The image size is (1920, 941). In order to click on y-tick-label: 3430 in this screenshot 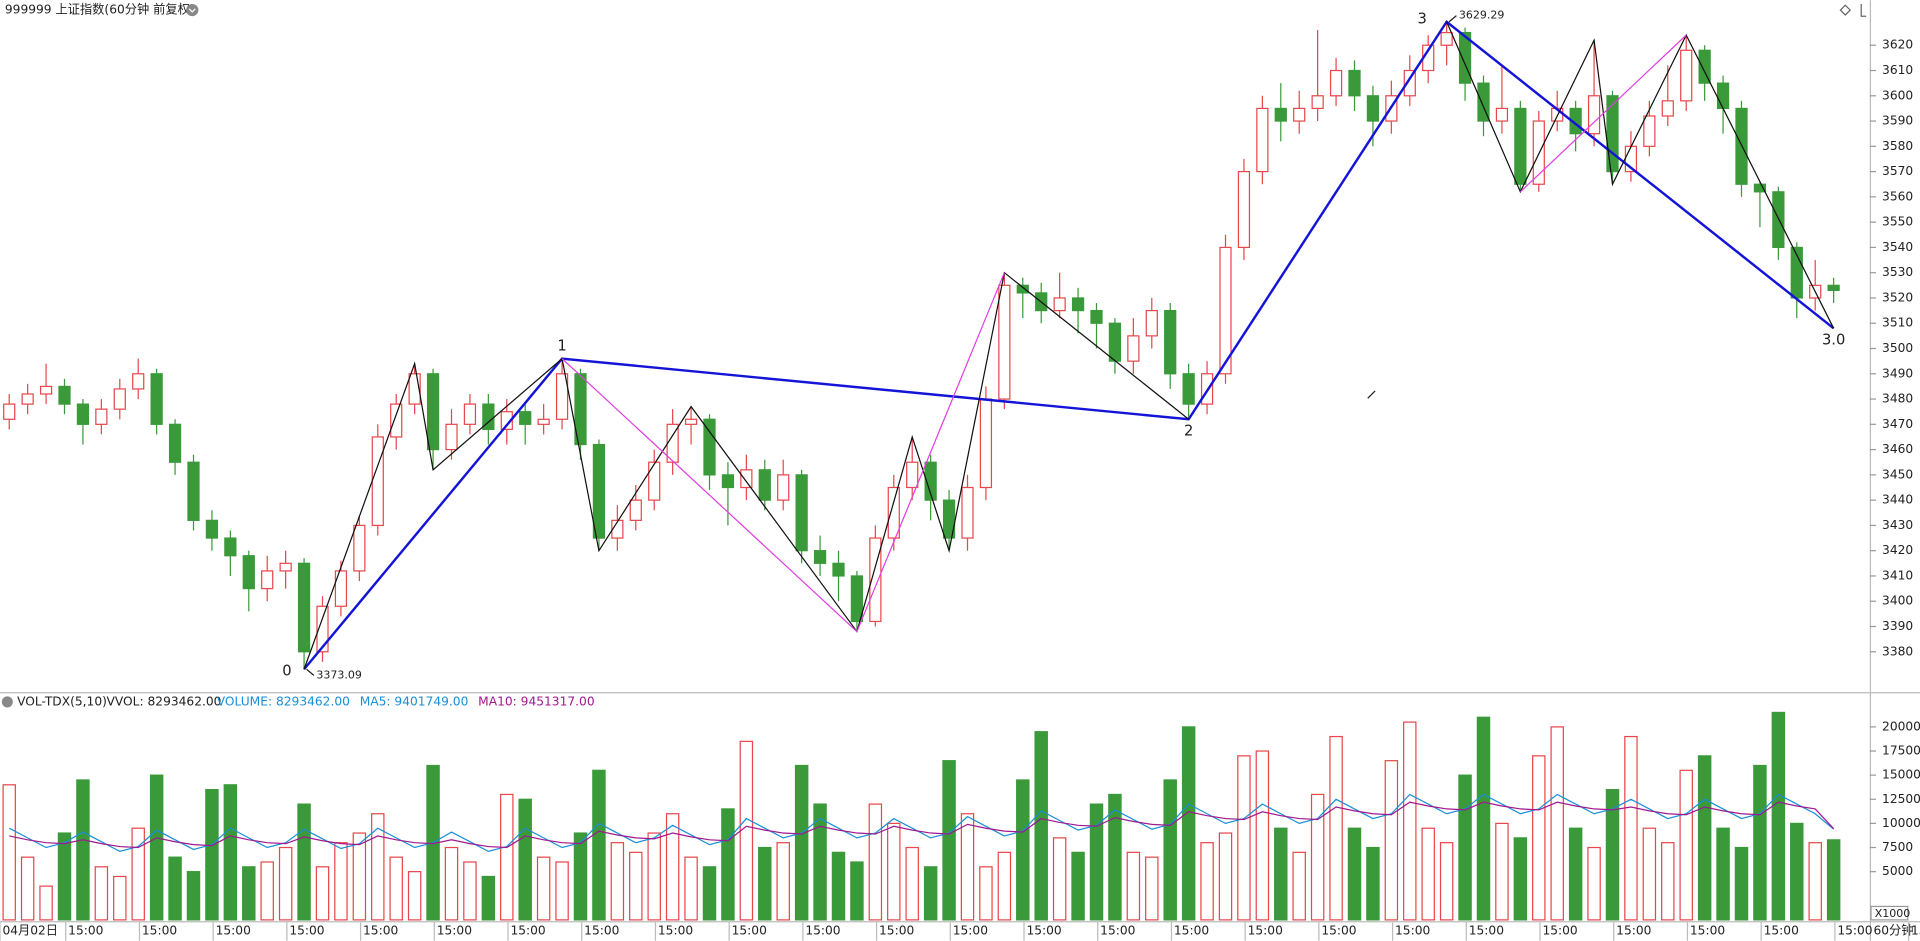, I will do `click(1897, 525)`.